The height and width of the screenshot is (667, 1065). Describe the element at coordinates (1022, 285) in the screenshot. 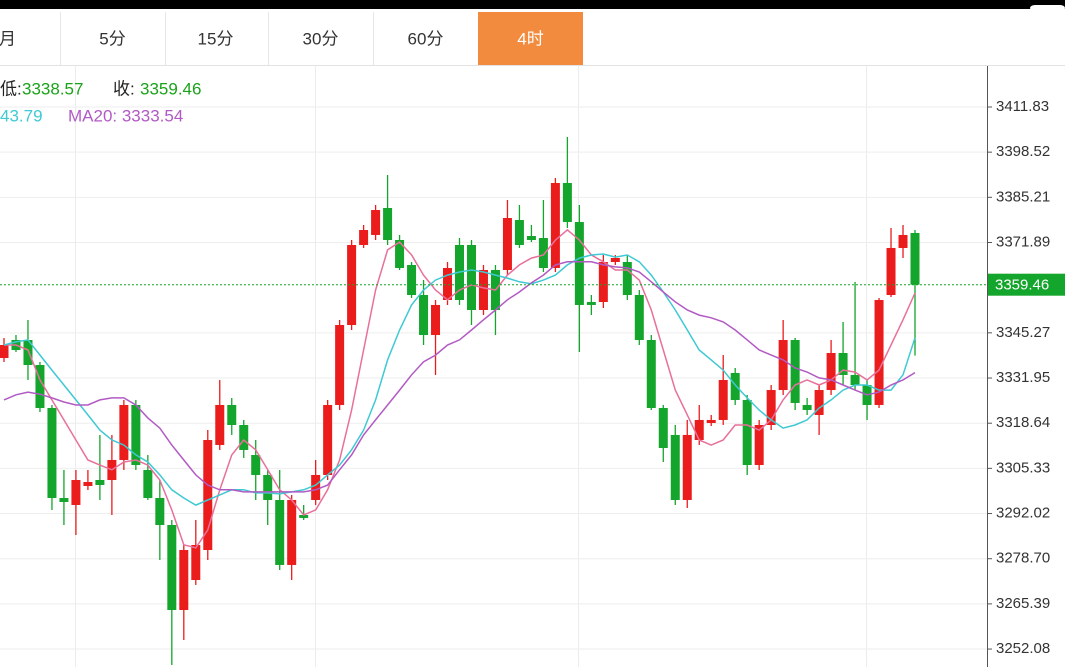

I see `last-price-label: 3359.46` at that location.